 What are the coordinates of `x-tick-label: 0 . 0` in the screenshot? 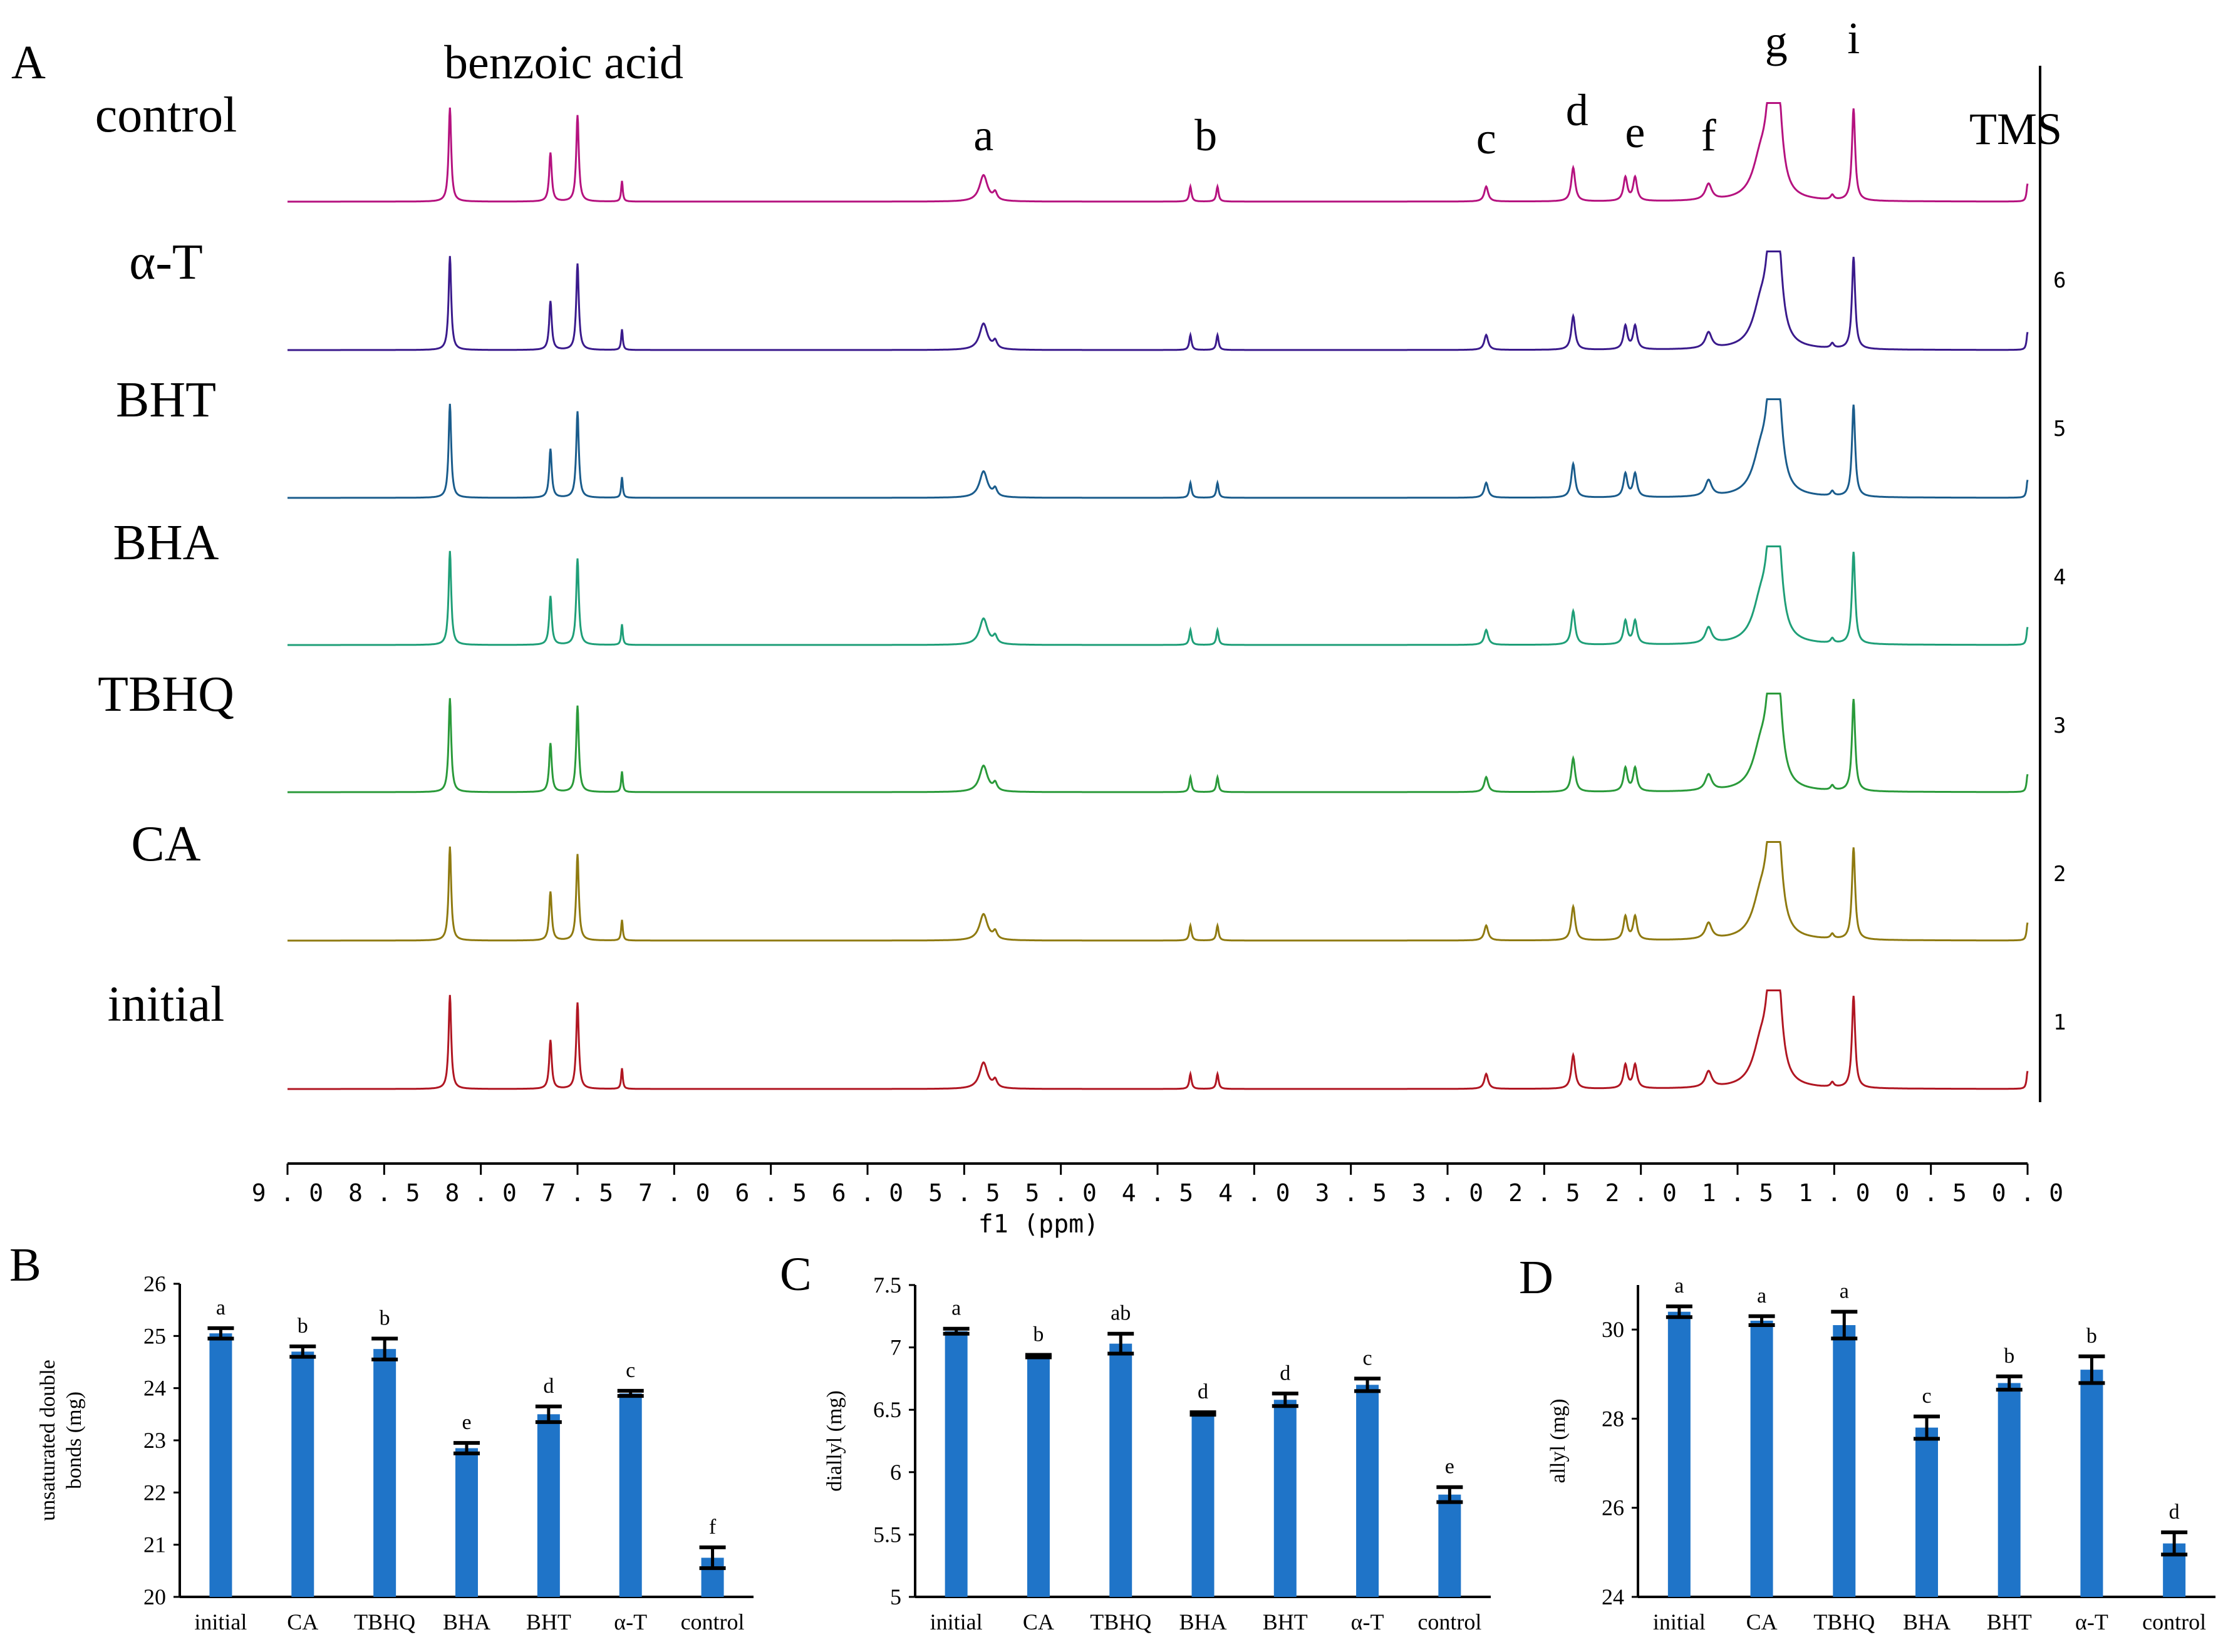 It's located at (2028, 1193).